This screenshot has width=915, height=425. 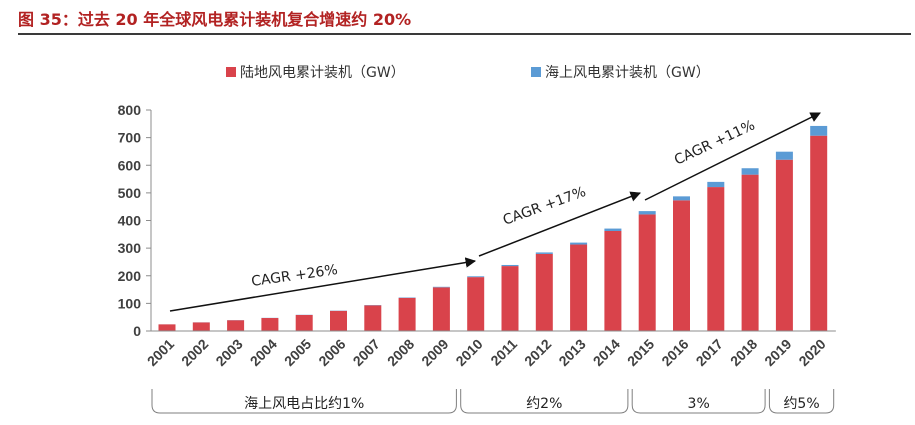 I want to click on y-tick-label: 0, so click(x=137, y=331).